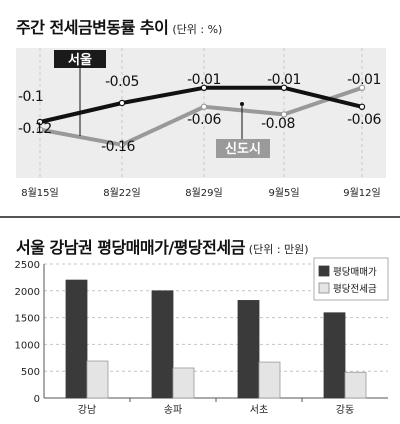 This screenshot has width=400, height=424. I want to click on line-chart-title-row: 주간 전세금변동률 추이 (단위 : %), so click(119, 26).